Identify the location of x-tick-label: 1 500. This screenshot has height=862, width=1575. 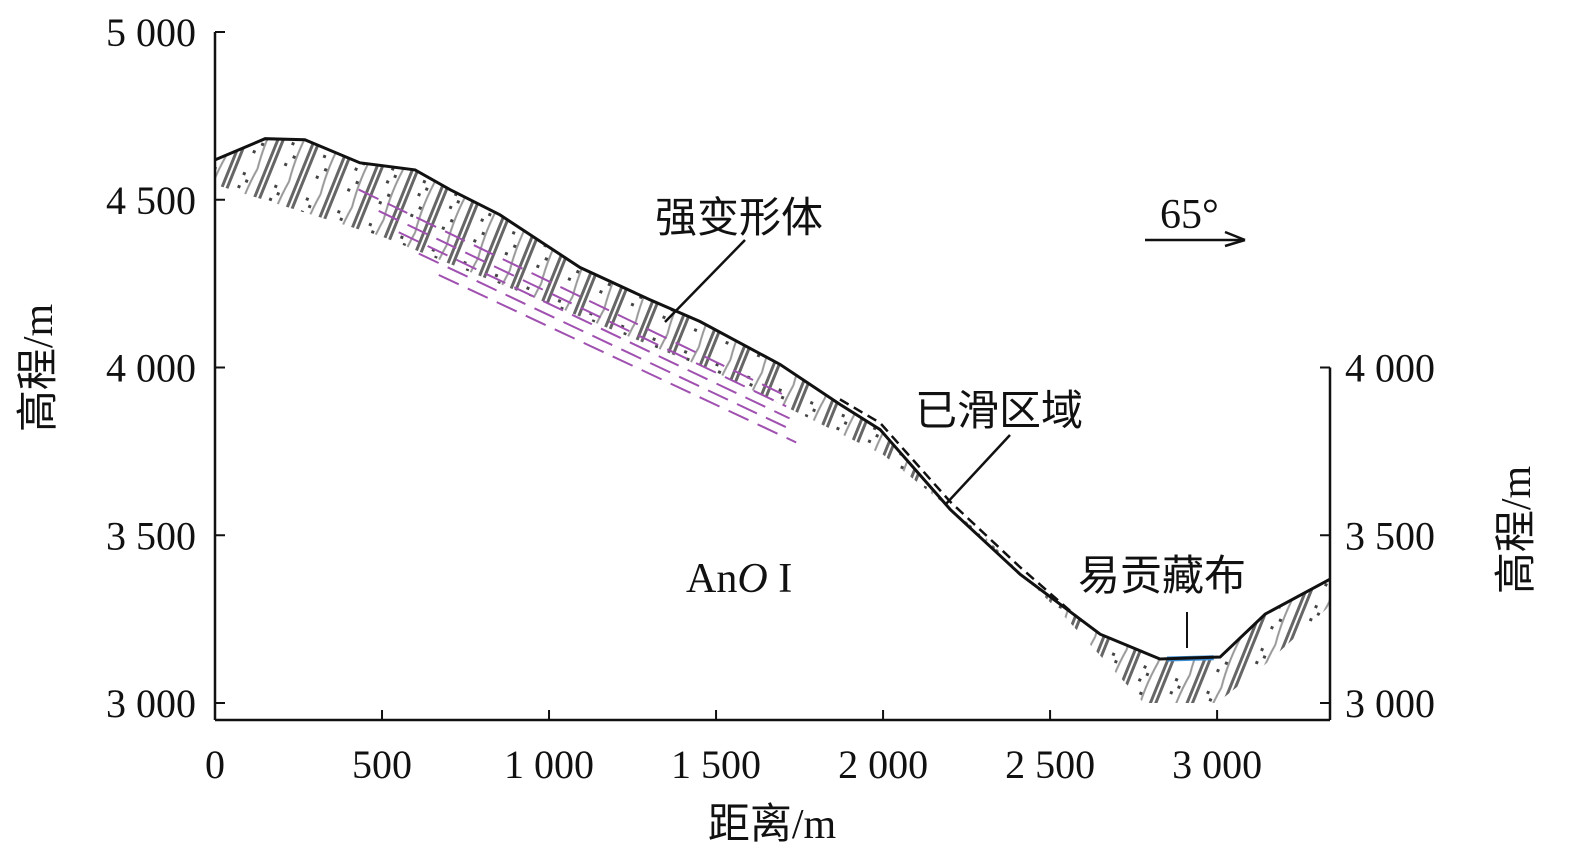
(716, 764).